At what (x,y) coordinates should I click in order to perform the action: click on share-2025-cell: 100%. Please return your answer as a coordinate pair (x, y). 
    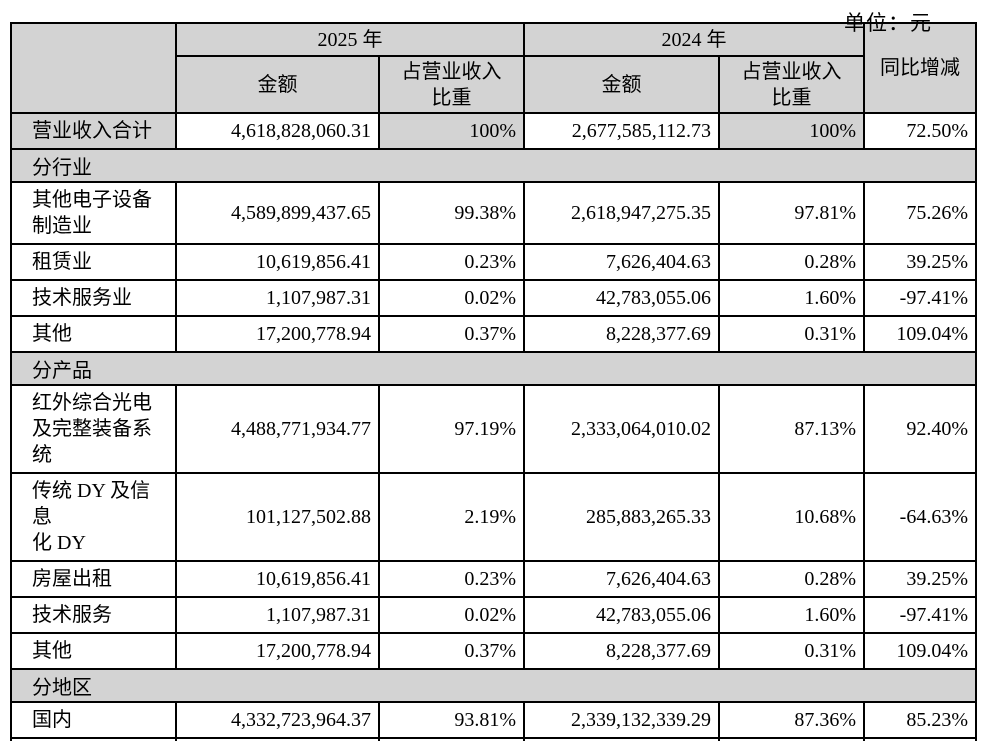
    Looking at the image, I should click on (451, 131).